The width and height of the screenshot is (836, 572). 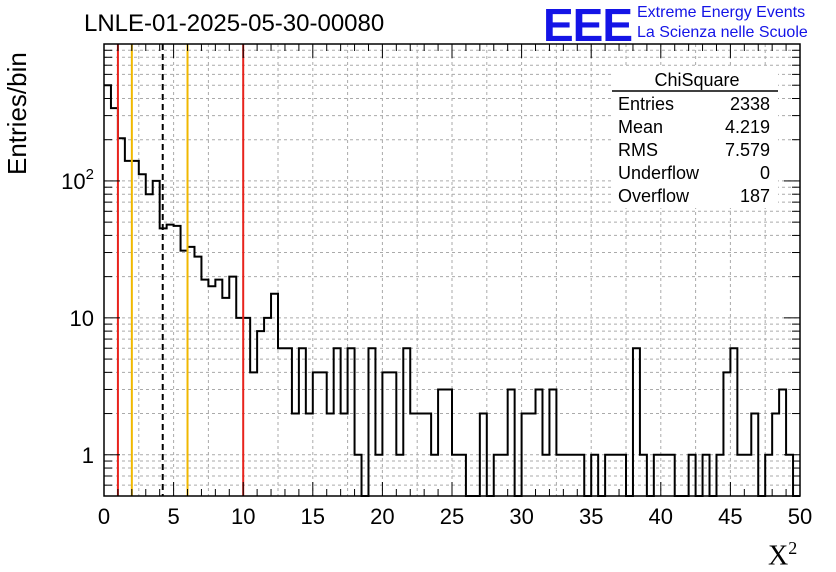 What do you see at coordinates (588, 25) in the screenshot?
I see `eee-logo: EEE` at bounding box center [588, 25].